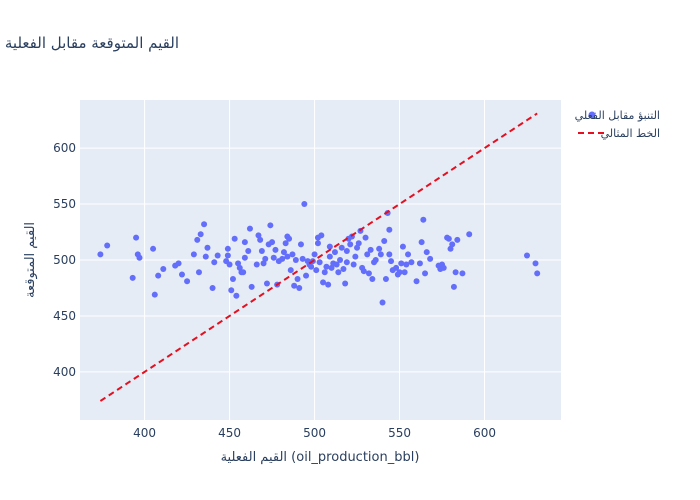 Image resolution: width=700 pixels, height=500 pixels. What do you see at coordinates (617, 124) in the screenshot?
I see `legend: التنبؤ مقابل الفعلي الخط المثالي` at bounding box center [617, 124].